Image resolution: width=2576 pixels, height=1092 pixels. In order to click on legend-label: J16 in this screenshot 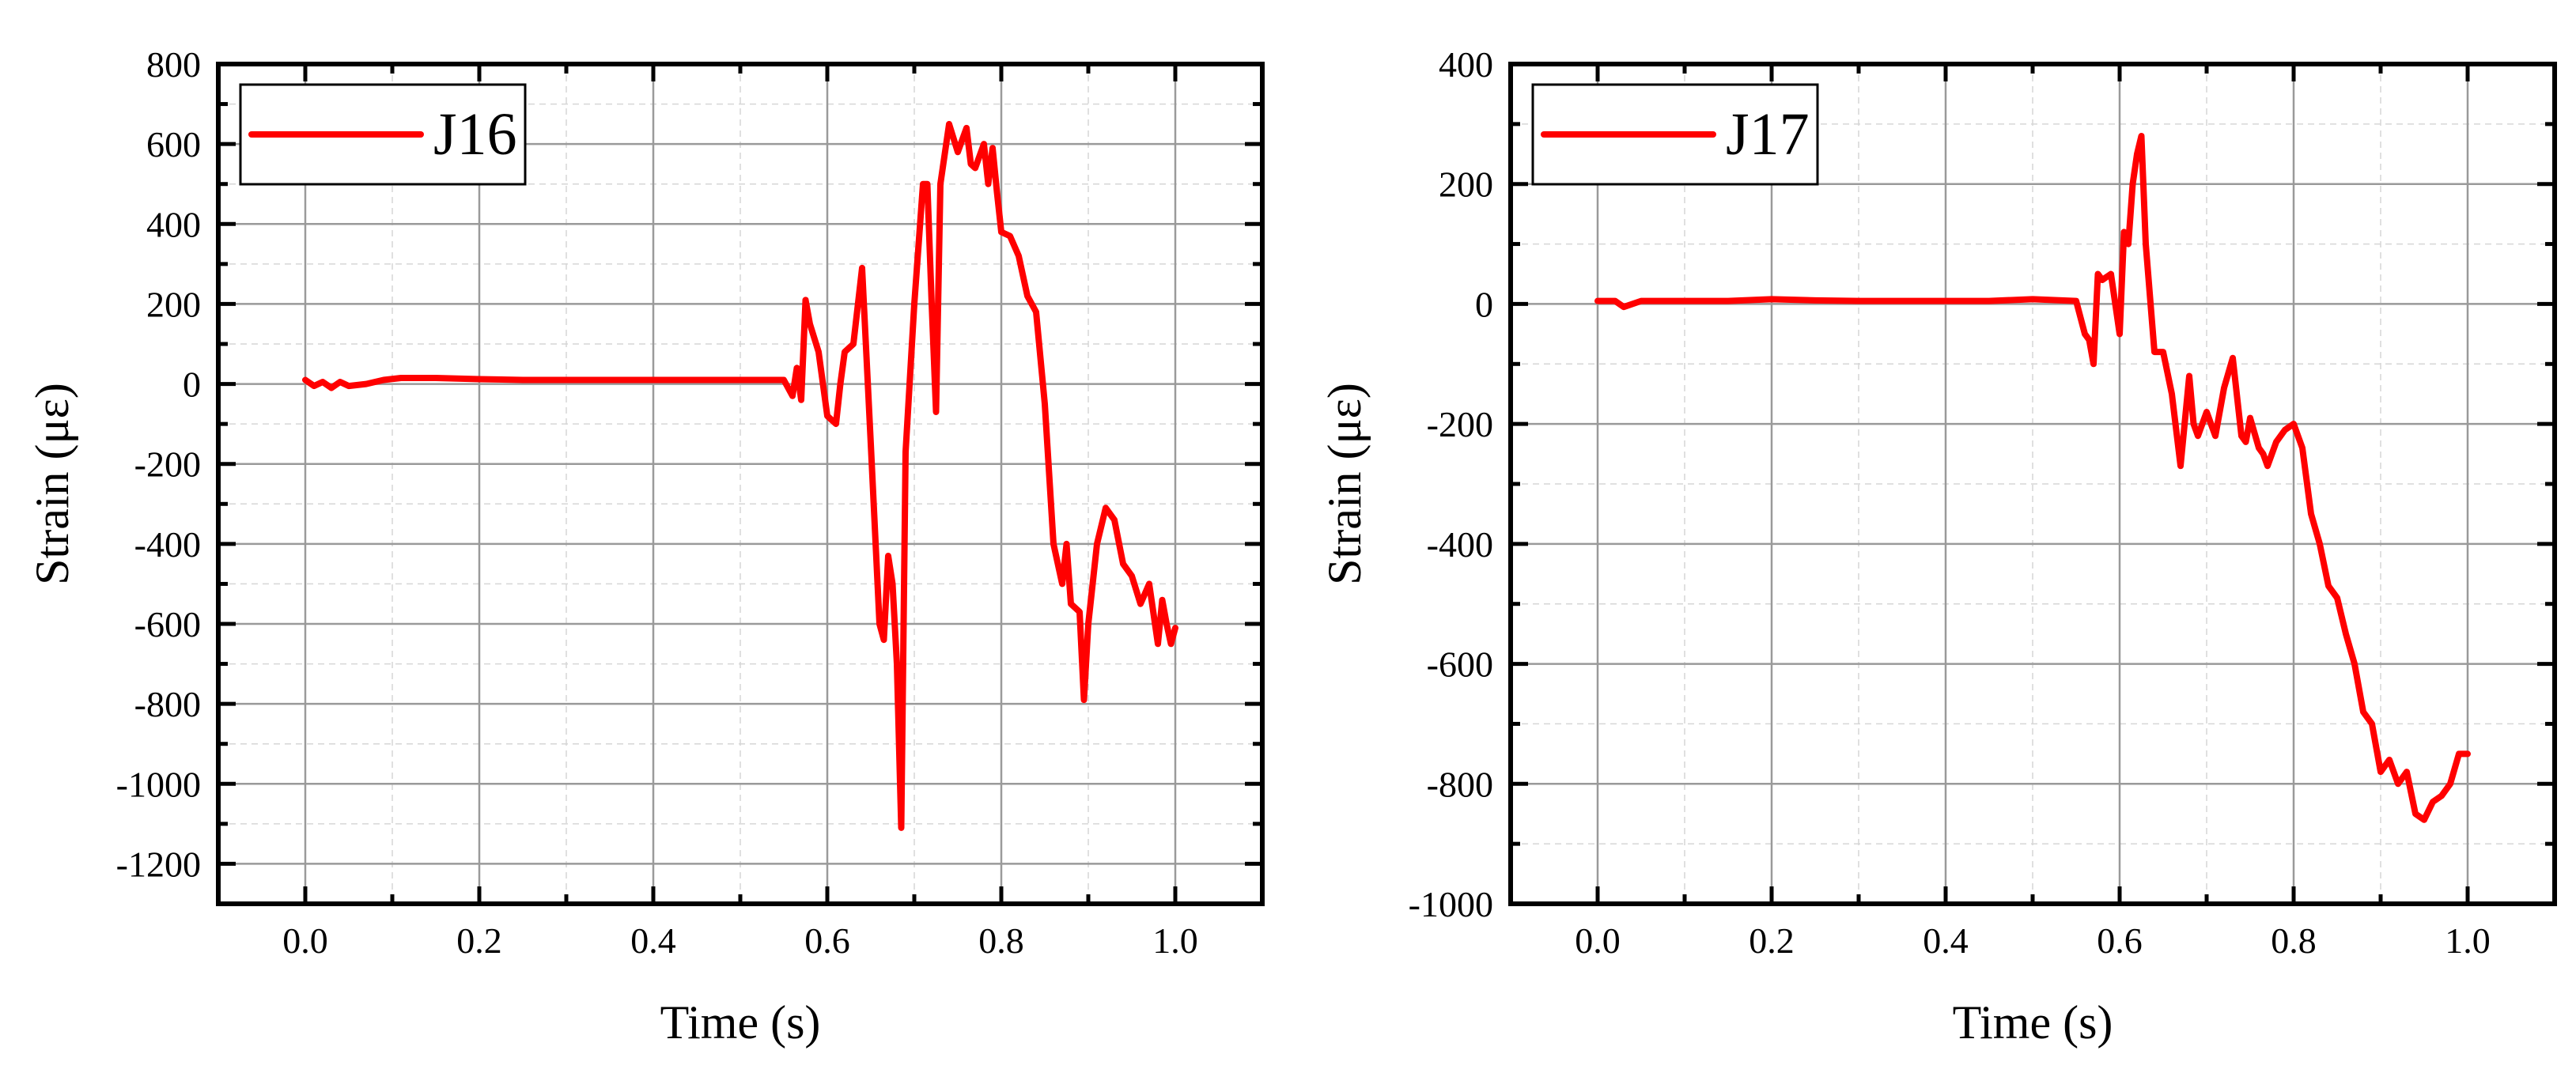, I will do `click(475, 134)`.